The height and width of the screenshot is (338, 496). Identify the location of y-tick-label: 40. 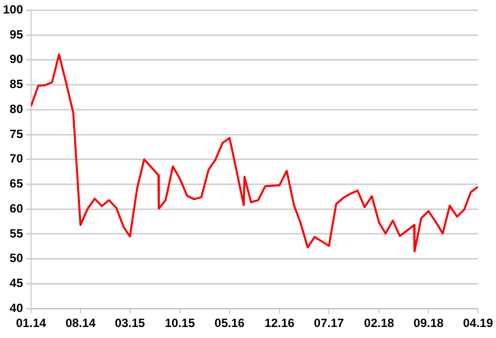
(17, 307).